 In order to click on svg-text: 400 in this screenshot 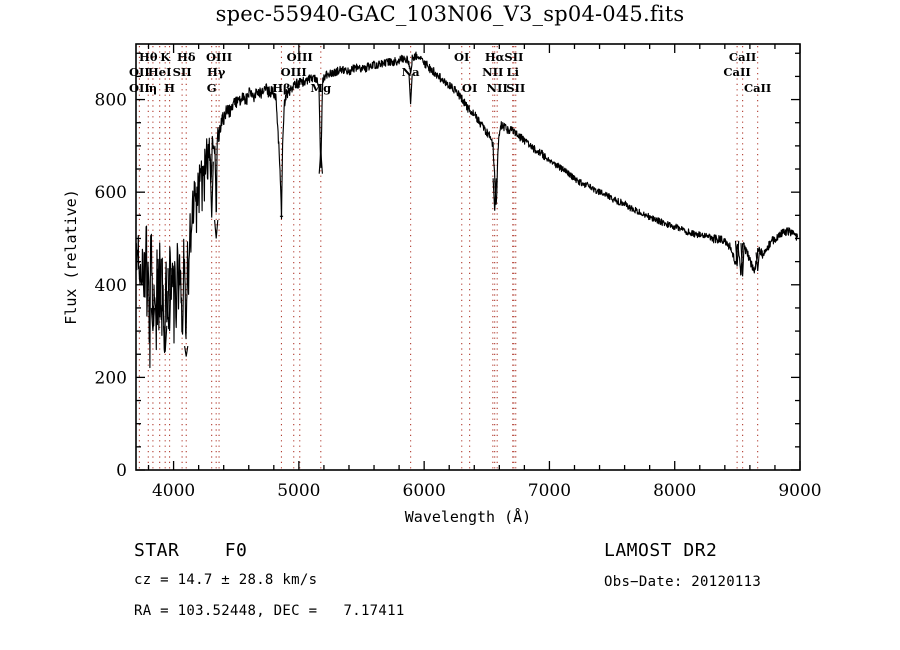, I will do `click(111, 286)`.